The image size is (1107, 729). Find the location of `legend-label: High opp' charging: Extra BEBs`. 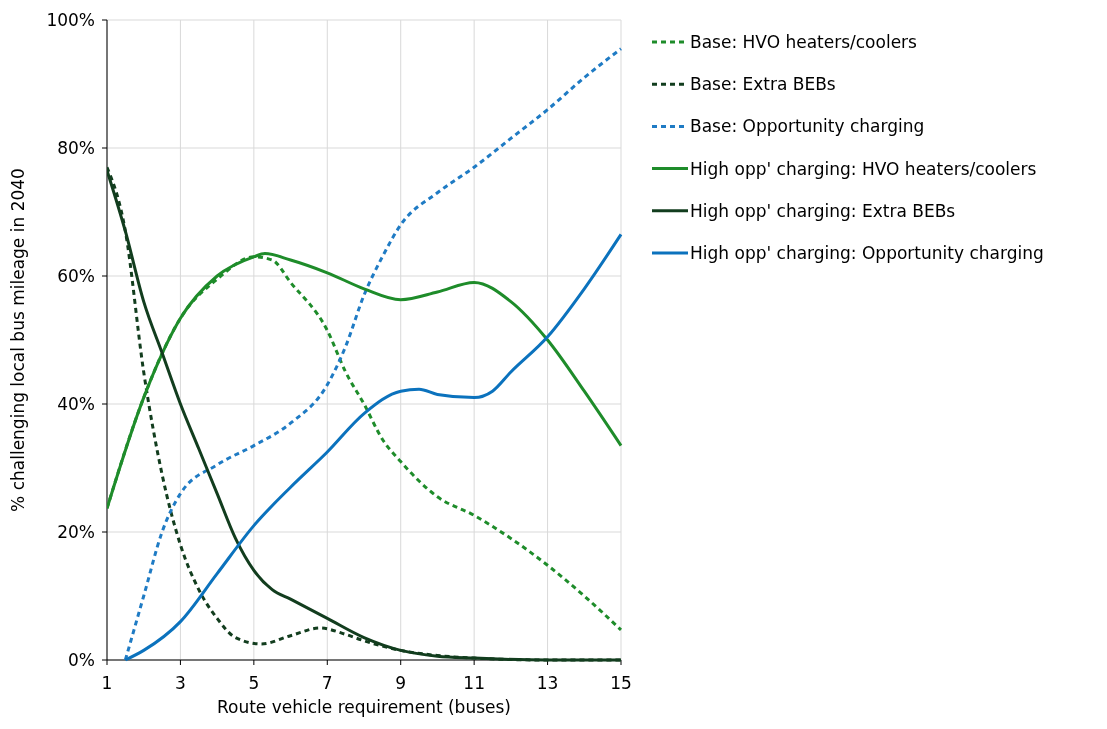

legend-label: High opp' charging: Extra BEBs is located at coordinates (823, 210).